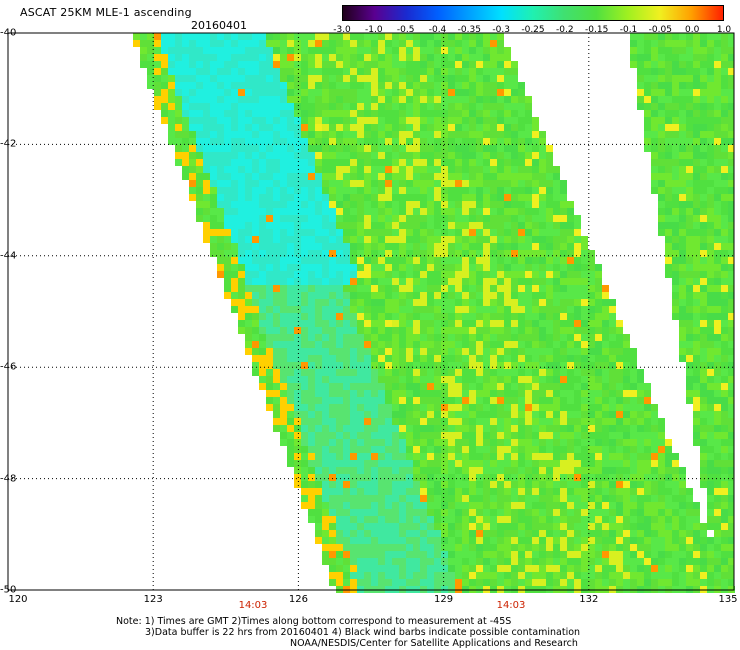 The height and width of the screenshot is (650, 740). What do you see at coordinates (660, 30) in the screenshot?
I see `colorbar-tick-label: -0.05` at bounding box center [660, 30].